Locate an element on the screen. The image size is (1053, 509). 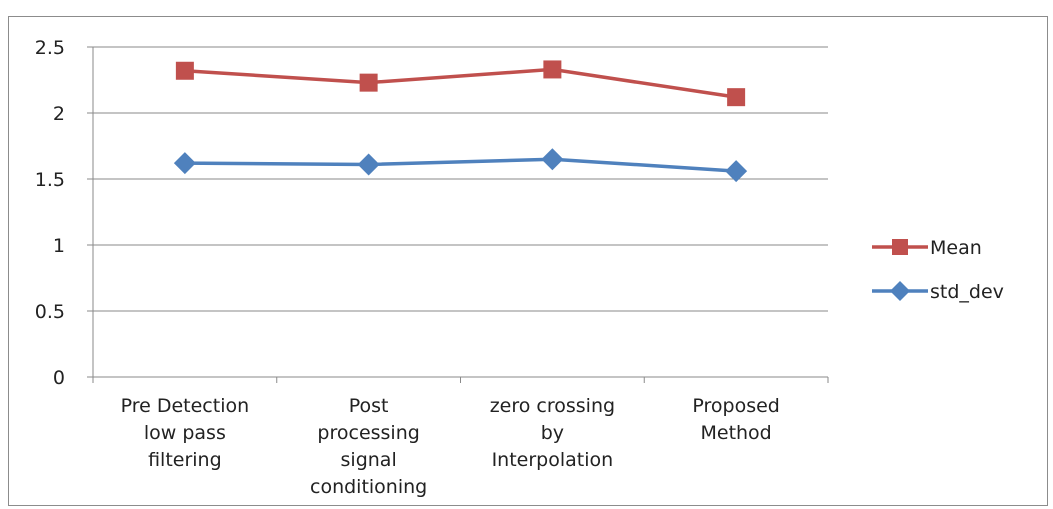
series-std_dev is located at coordinates (460, 165).